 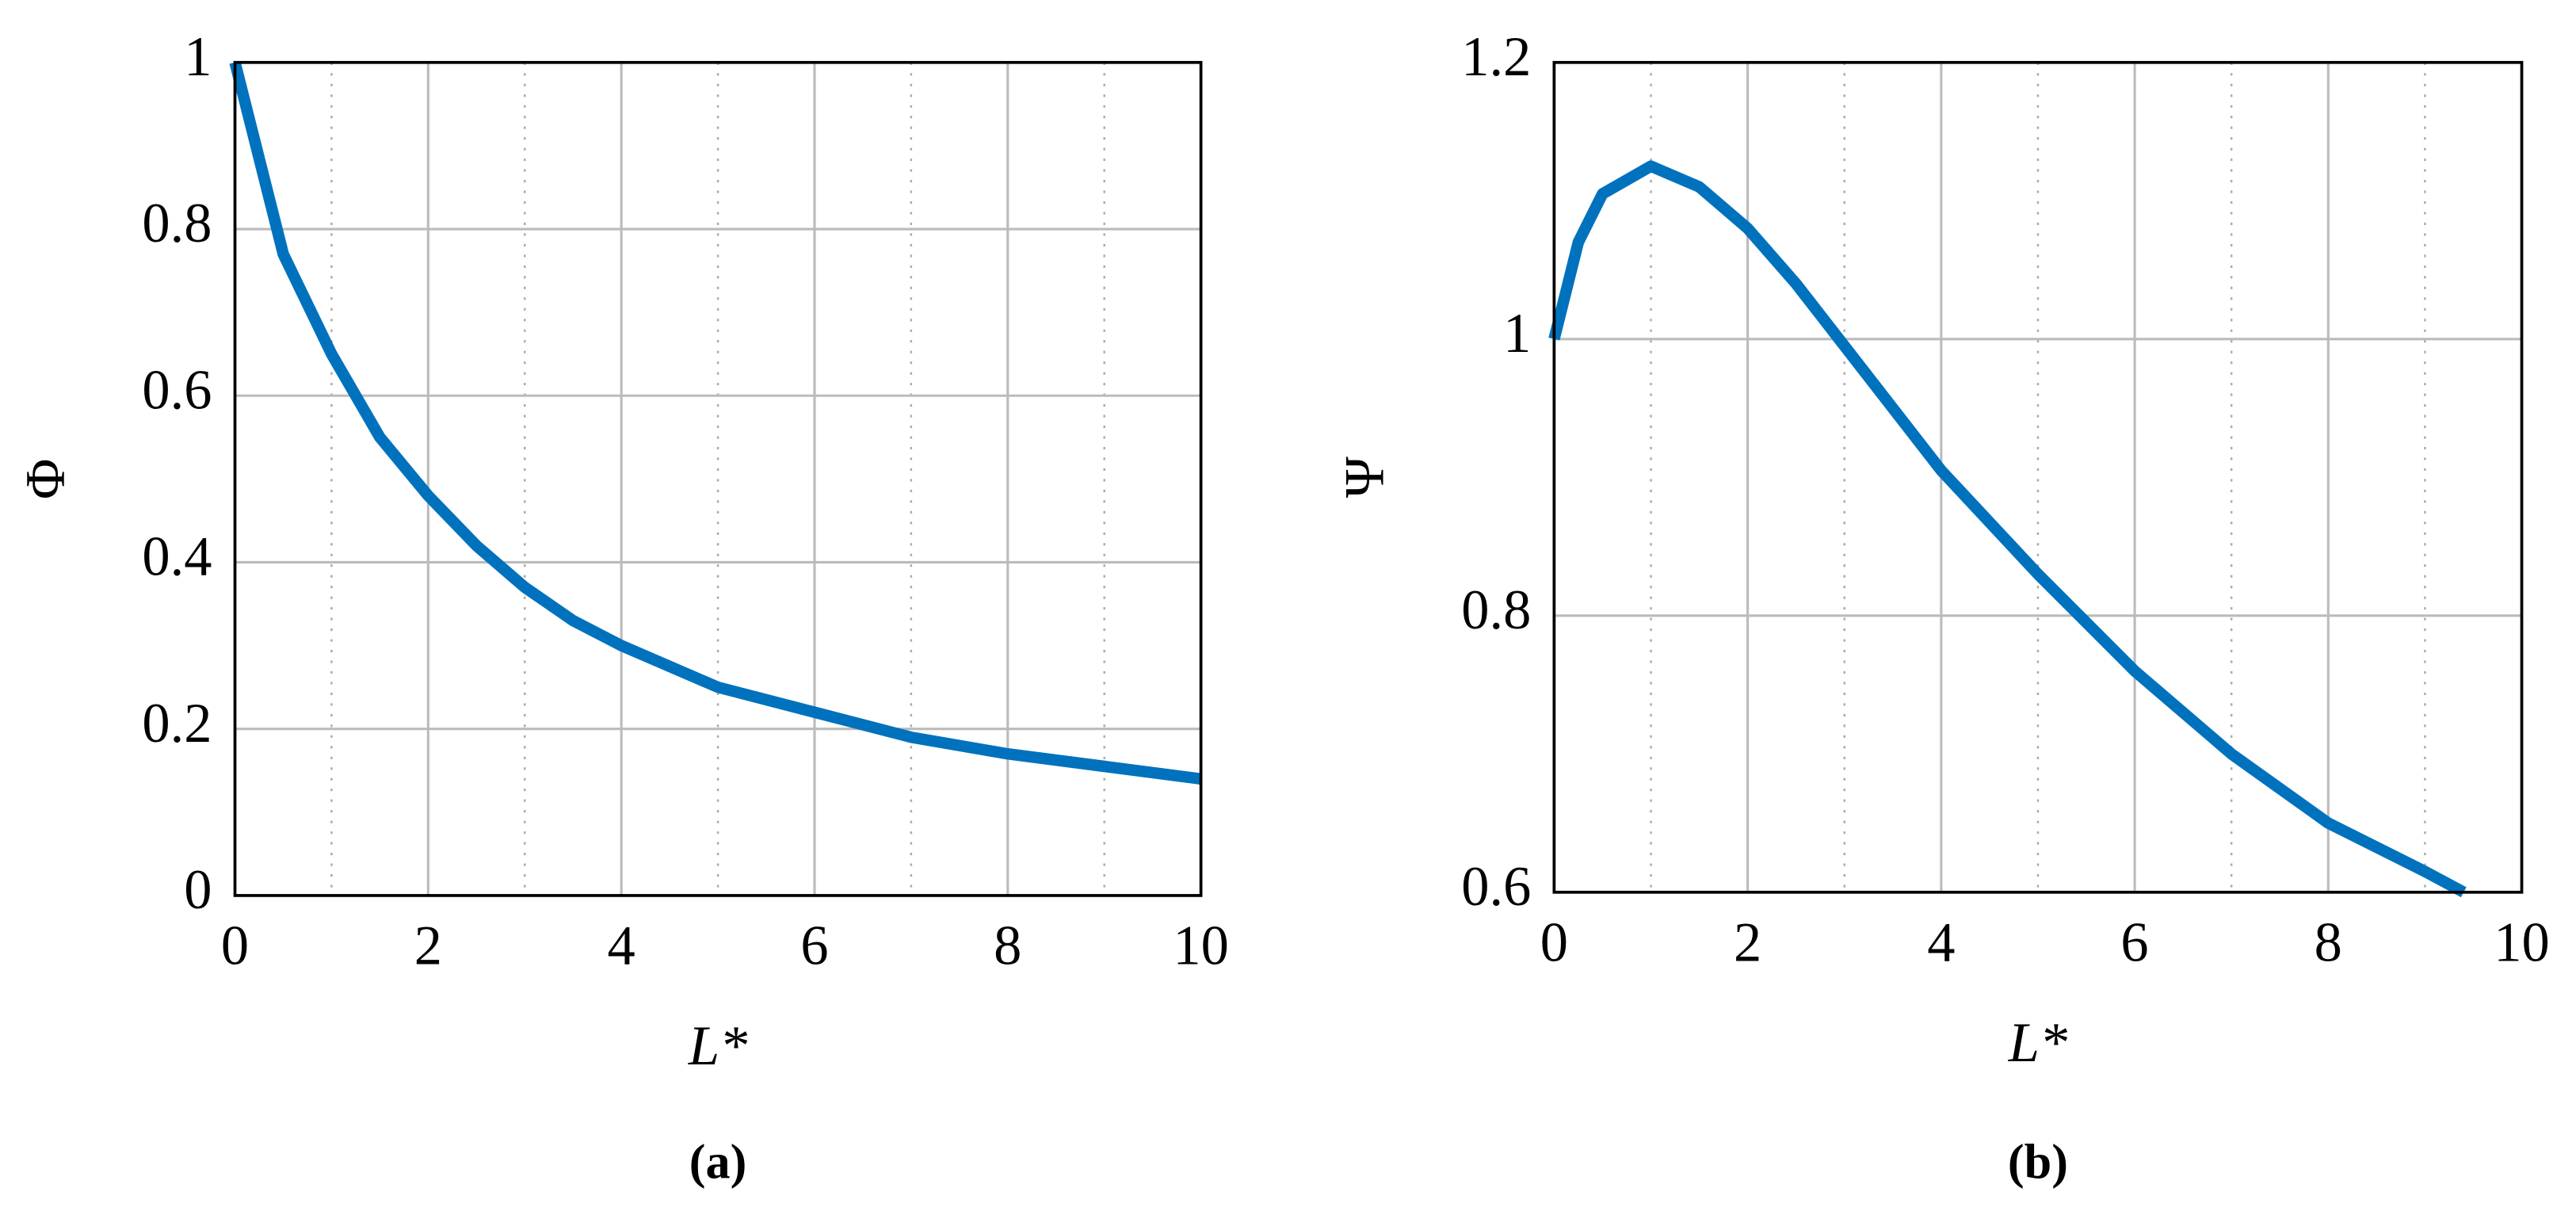 I want to click on y-axis-label: Φ, so click(x=45, y=479).